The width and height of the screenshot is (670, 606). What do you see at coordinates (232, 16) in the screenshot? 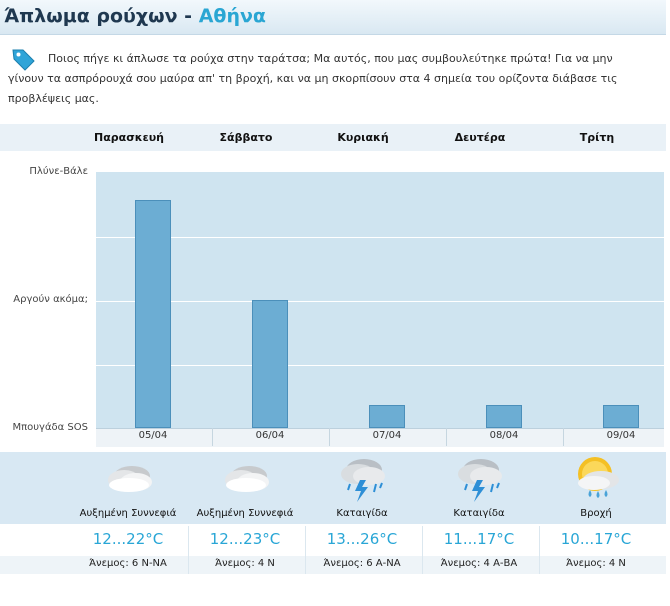
I see `city-name: Αθήνα` at bounding box center [232, 16].